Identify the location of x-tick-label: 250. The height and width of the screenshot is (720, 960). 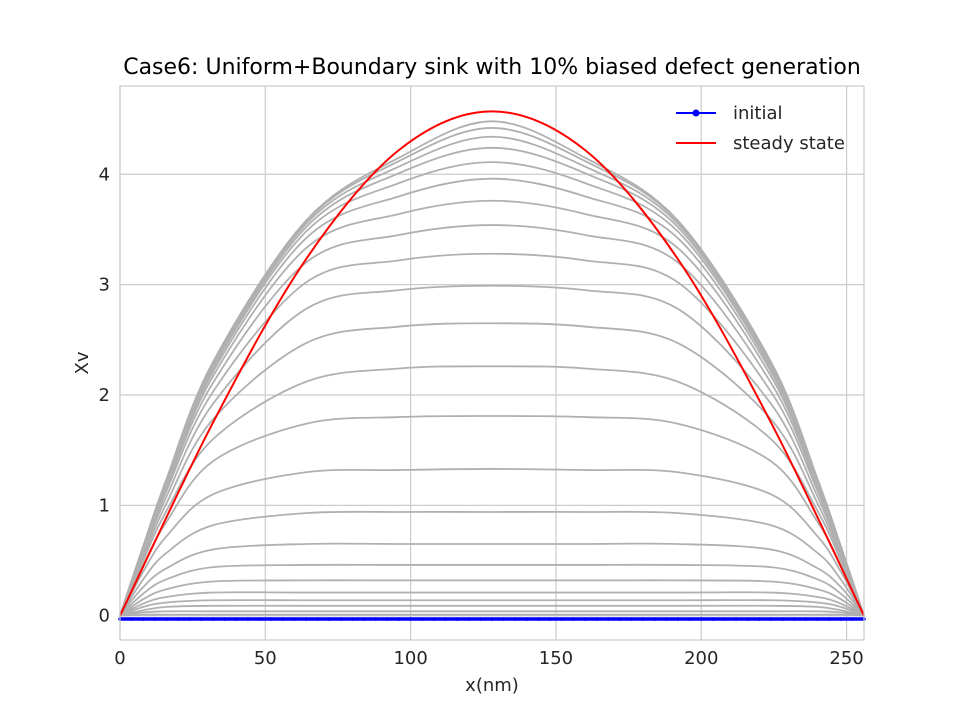
(846, 658).